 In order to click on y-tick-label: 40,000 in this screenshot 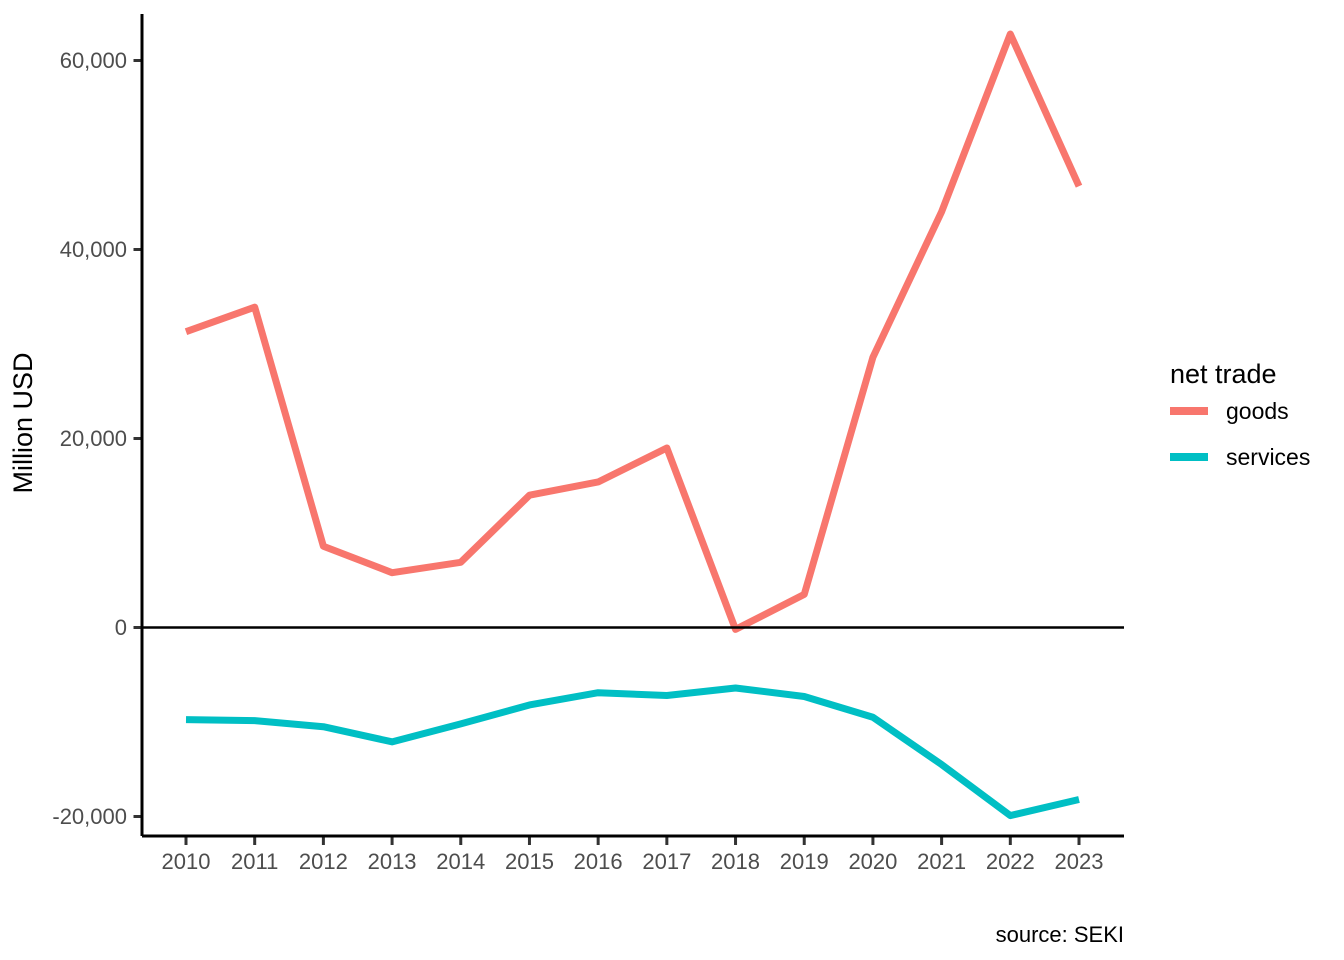, I will do `click(93, 249)`.